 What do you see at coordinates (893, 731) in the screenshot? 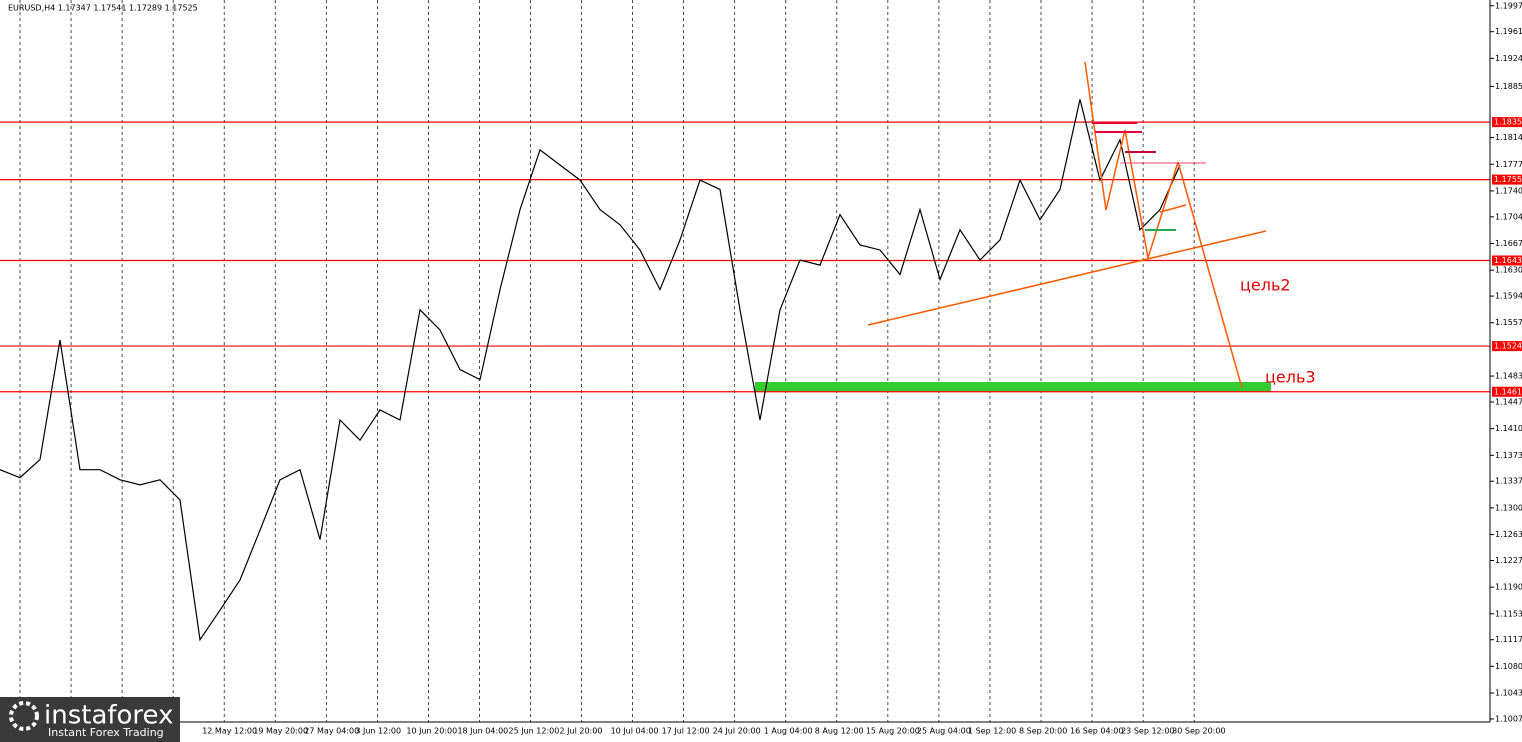
I see `x-tick-label: 15 Aug 20:00` at bounding box center [893, 731].